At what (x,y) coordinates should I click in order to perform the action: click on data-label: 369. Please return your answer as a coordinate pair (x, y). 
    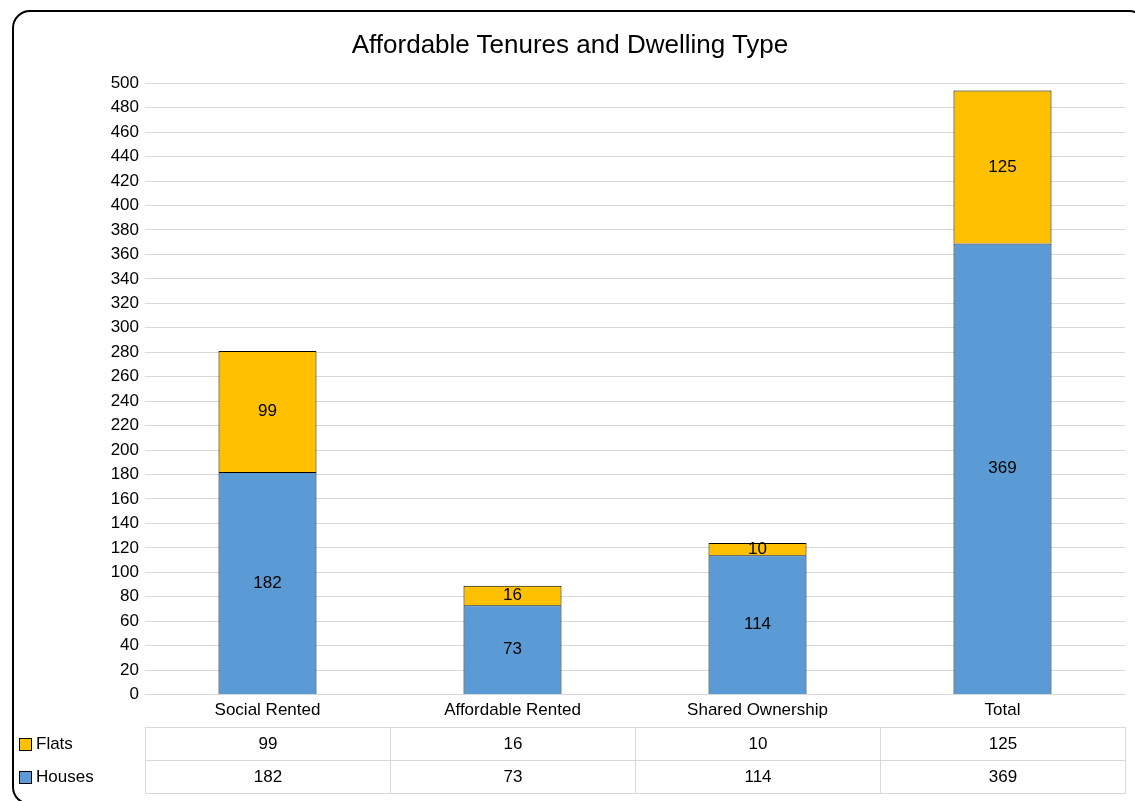
    Looking at the image, I should click on (1002, 468).